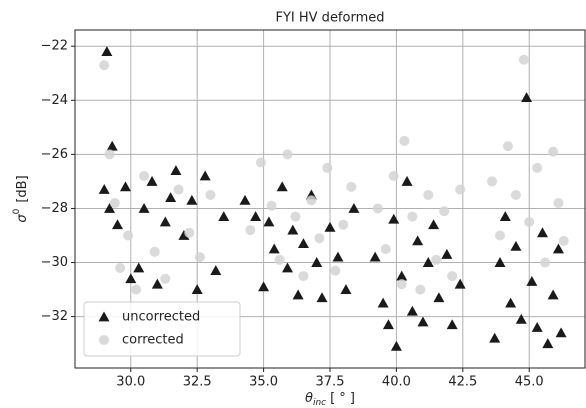 The image size is (586, 408). I want to click on x-tick-label: 32.5, so click(197, 382).